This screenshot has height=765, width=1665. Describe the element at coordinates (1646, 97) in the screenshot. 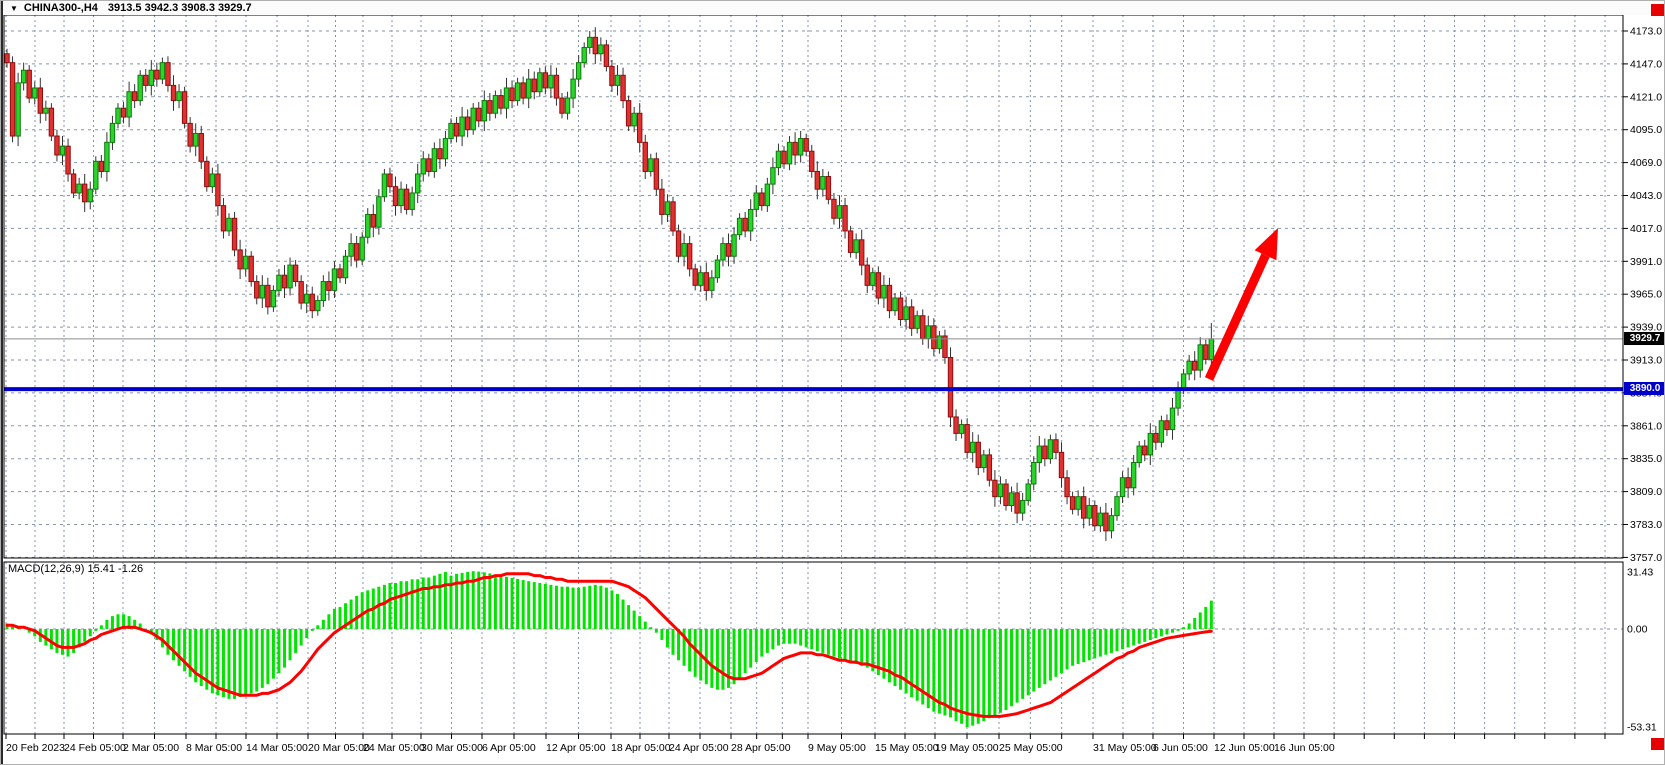

I see `price-tick-label: 4121.0` at that location.